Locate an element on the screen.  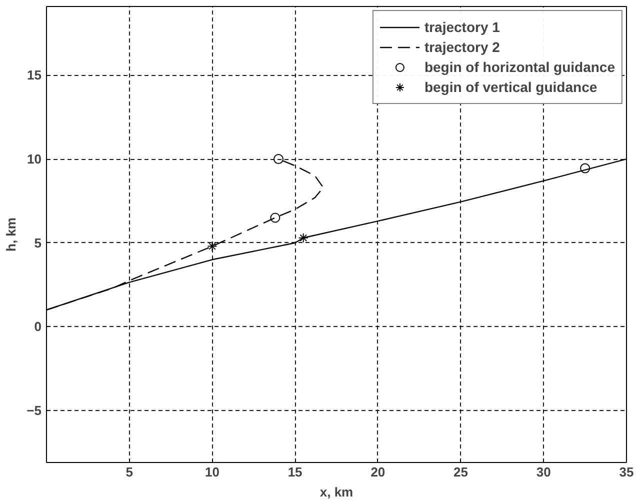
y-tick-label: 5 is located at coordinates (38, 242).